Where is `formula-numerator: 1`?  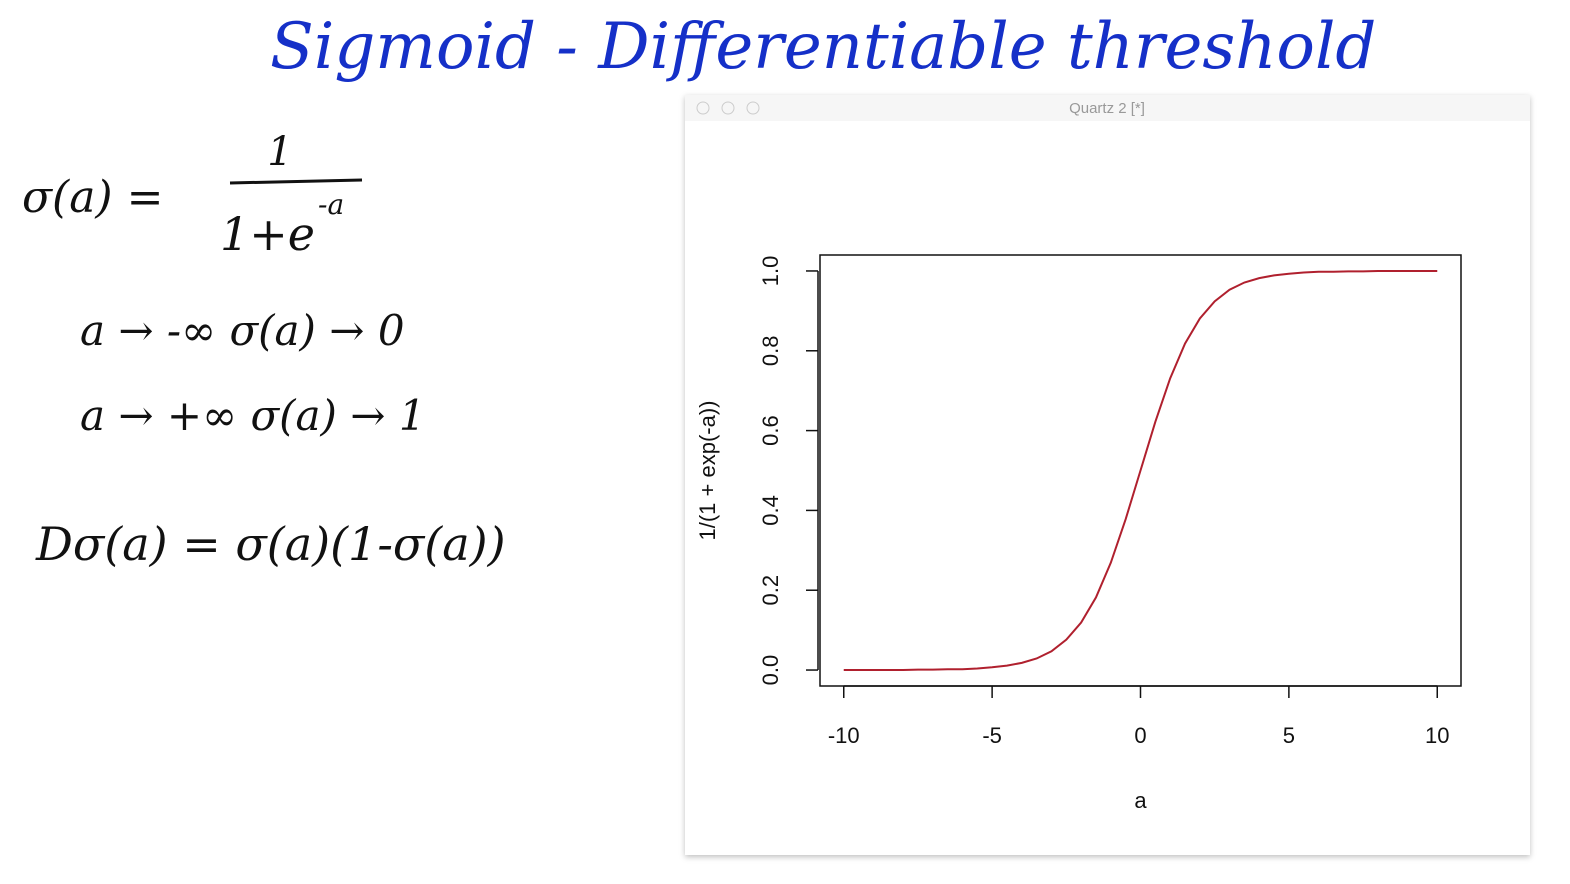 formula-numerator: 1 is located at coordinates (279, 152).